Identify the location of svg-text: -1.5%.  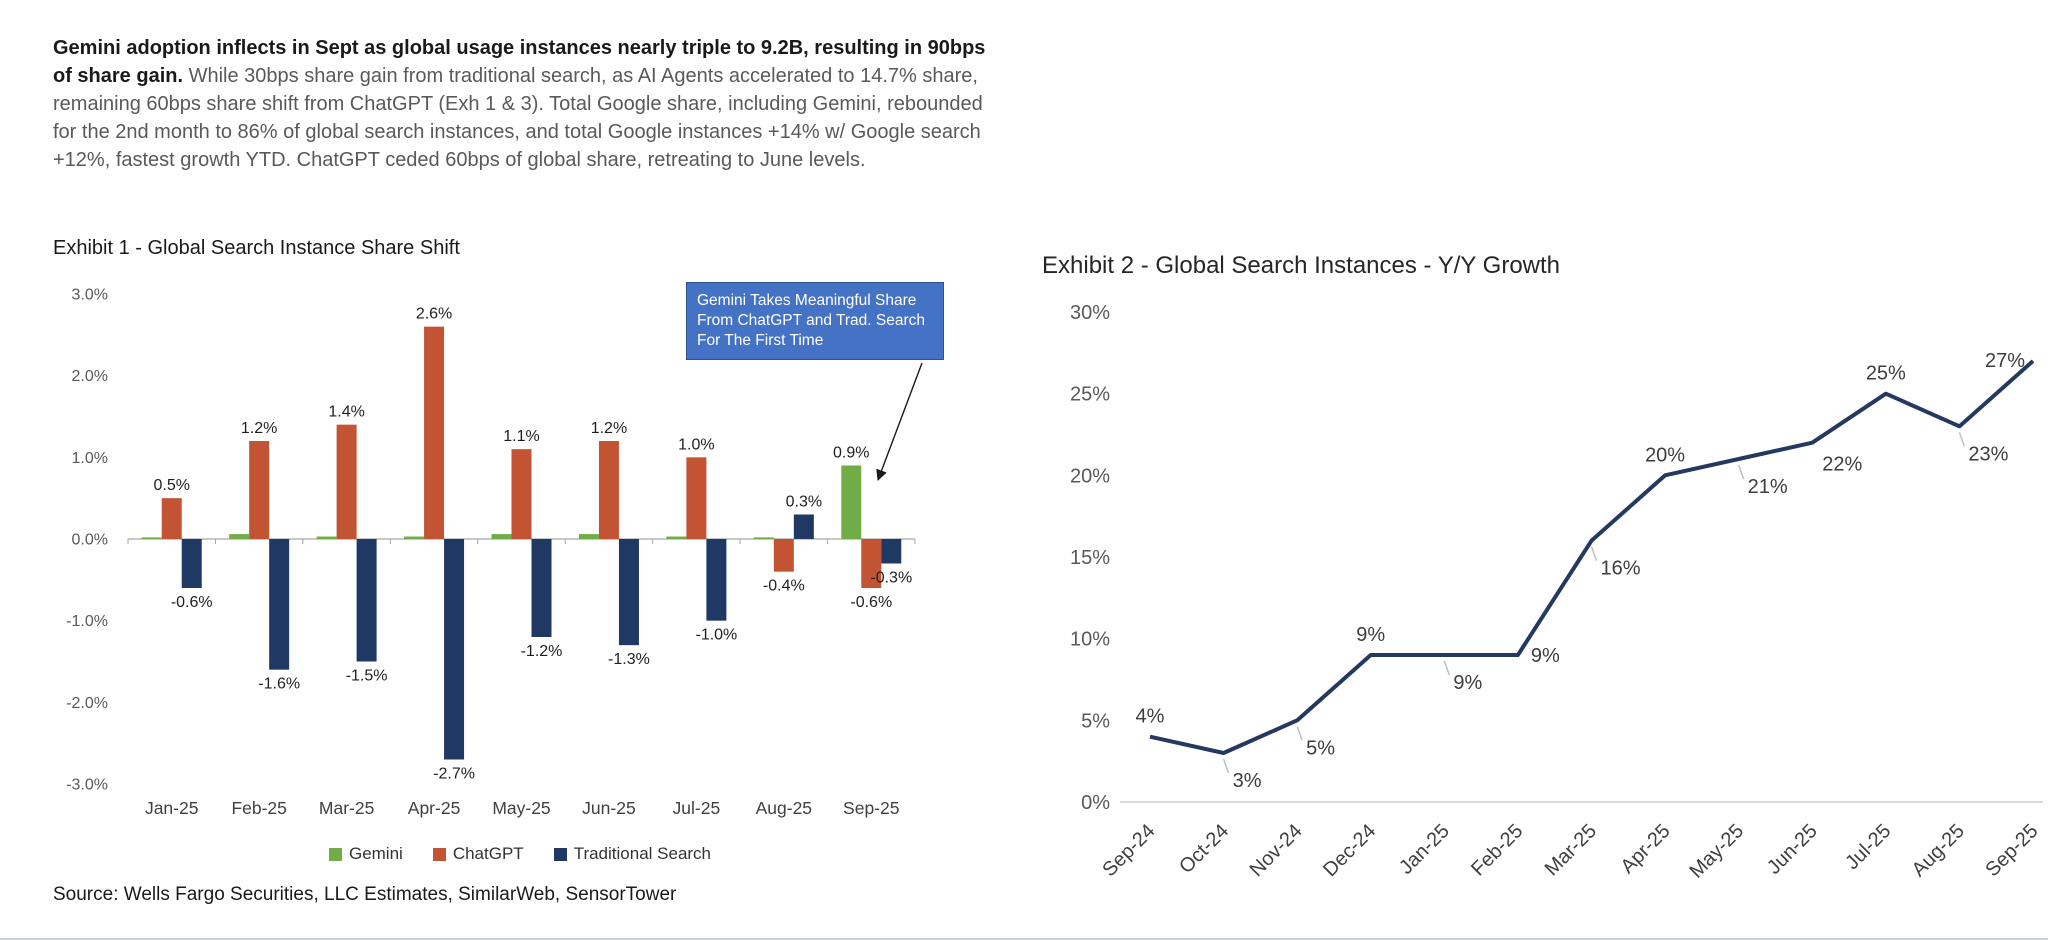
(367, 676).